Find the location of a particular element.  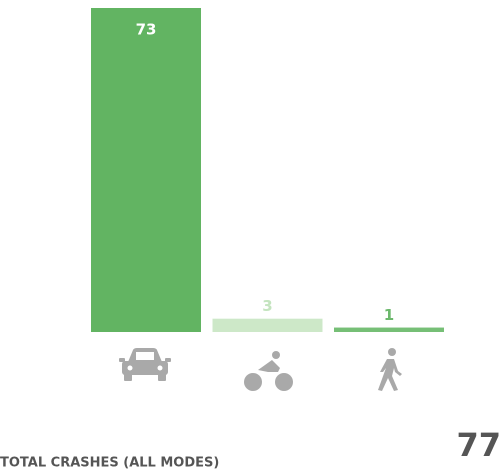

footer-total: 77 is located at coordinates (478, 445).